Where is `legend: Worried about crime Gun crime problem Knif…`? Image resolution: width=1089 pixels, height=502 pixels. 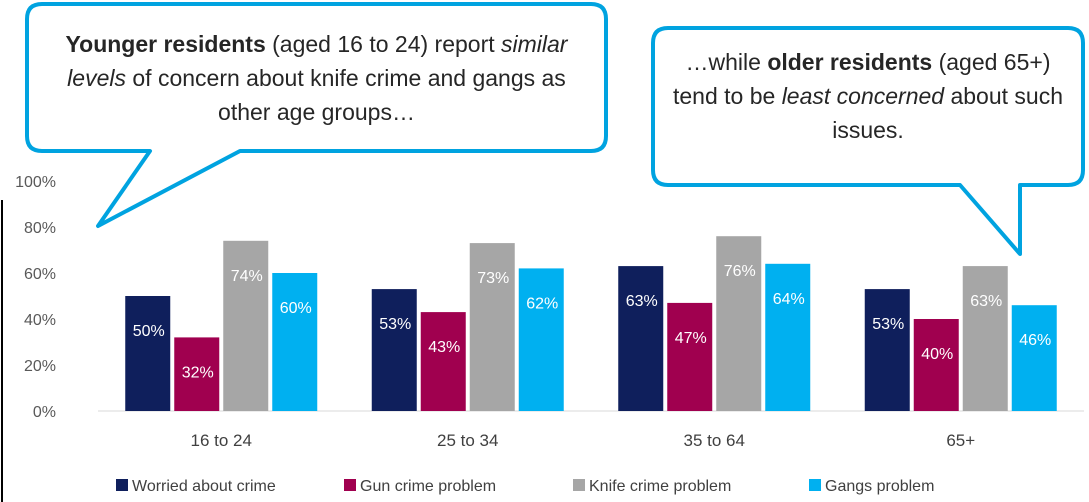
legend: Worried about crime Gun crime problem Knif… is located at coordinates (525, 486).